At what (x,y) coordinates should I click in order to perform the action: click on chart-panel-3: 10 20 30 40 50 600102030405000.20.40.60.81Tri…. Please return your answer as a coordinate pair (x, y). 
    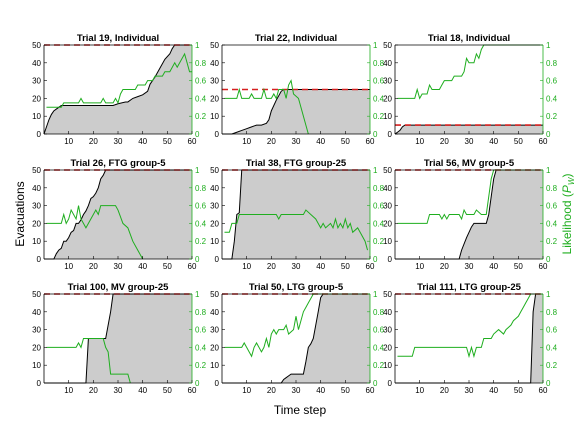
    Looking at the image, I should click on (470, 89).